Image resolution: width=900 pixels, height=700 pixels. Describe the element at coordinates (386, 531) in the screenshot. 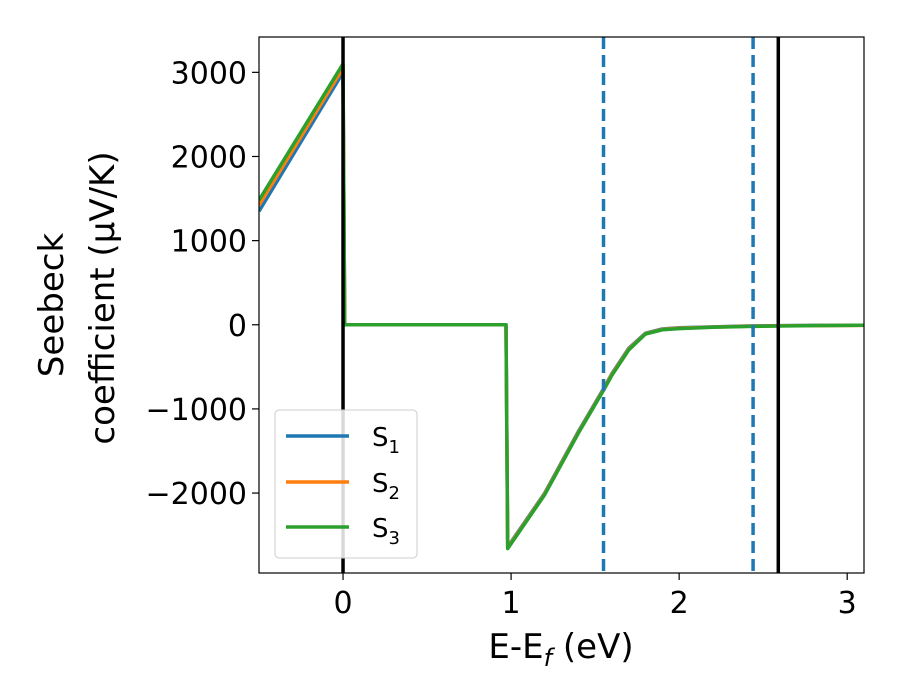

I see `legend-label-s3: S3` at that location.